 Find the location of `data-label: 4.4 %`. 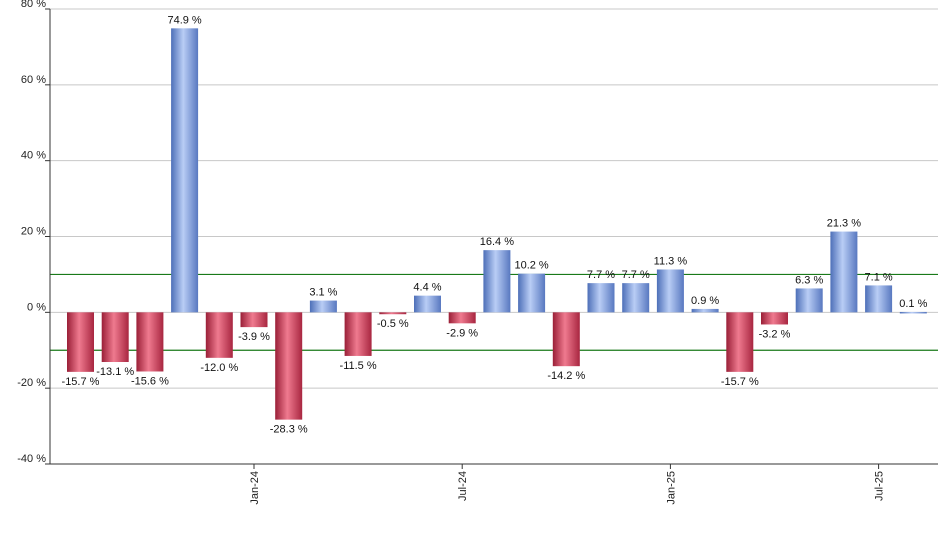

data-label: 4.4 % is located at coordinates (427, 288).